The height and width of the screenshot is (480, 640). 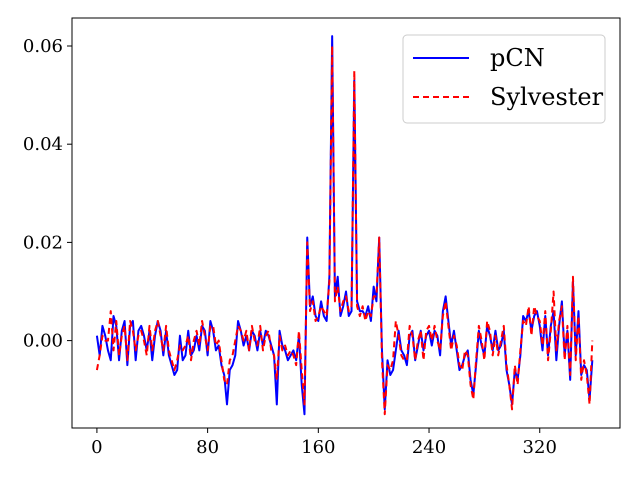 I want to click on x-tick-label: 160, so click(x=318, y=447).